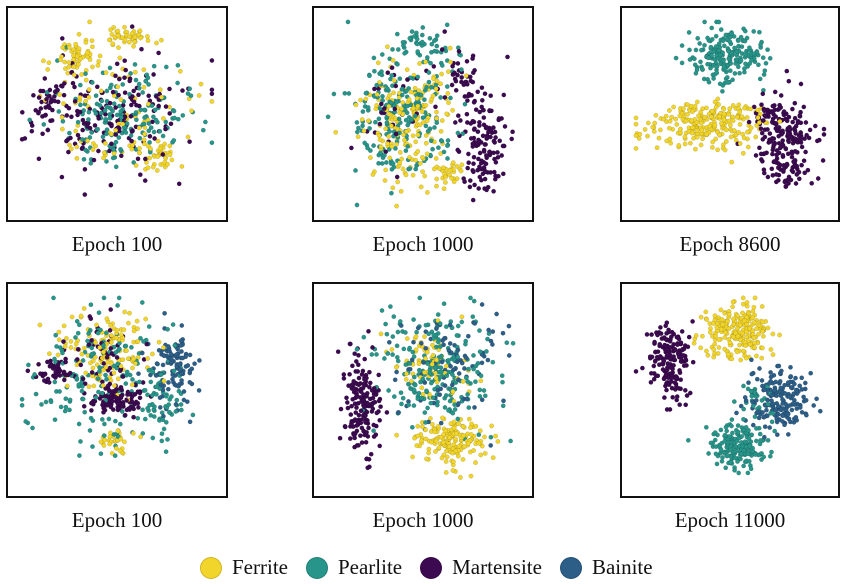  I want to click on caption-2: Epoch 1000, so click(423, 244).